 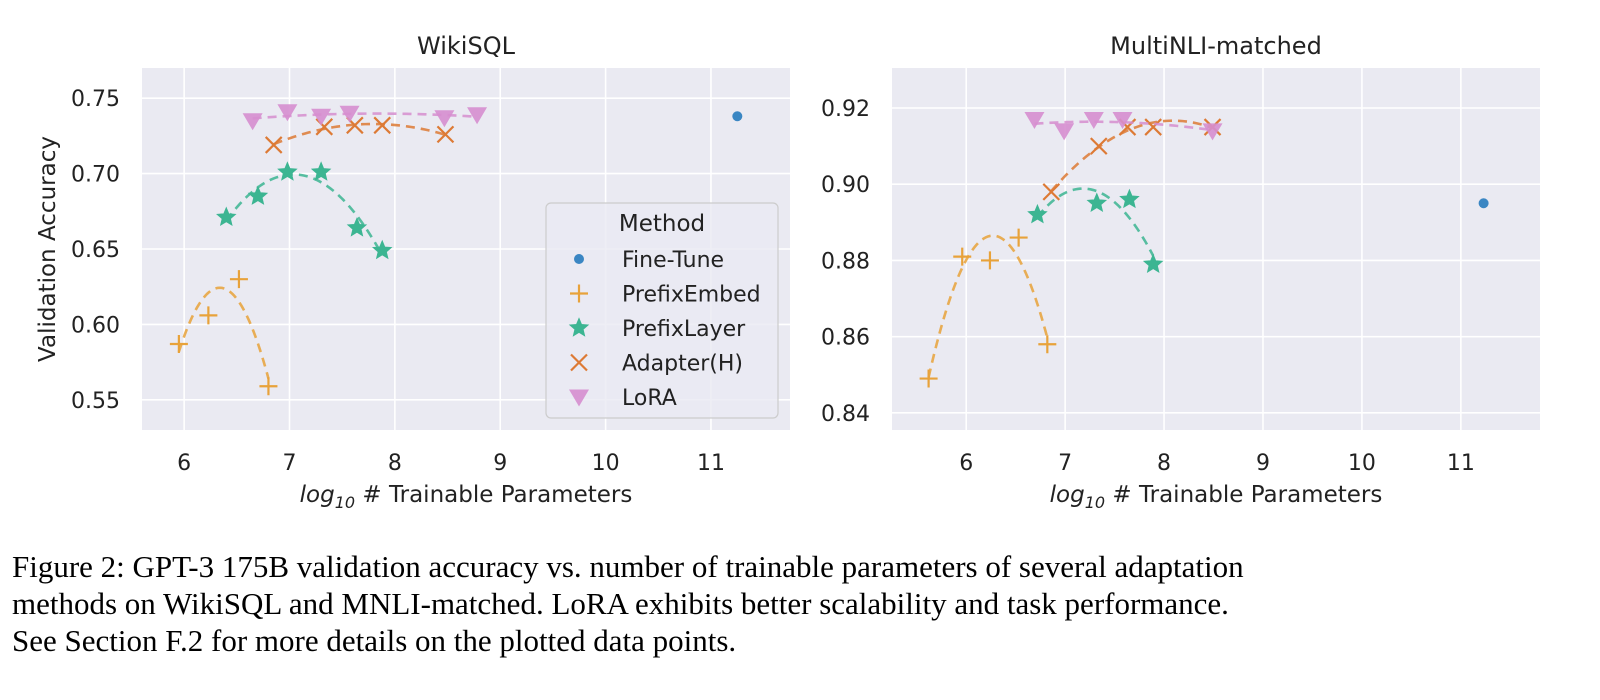 I want to click on series-fine-tune, so click(x=737, y=116).